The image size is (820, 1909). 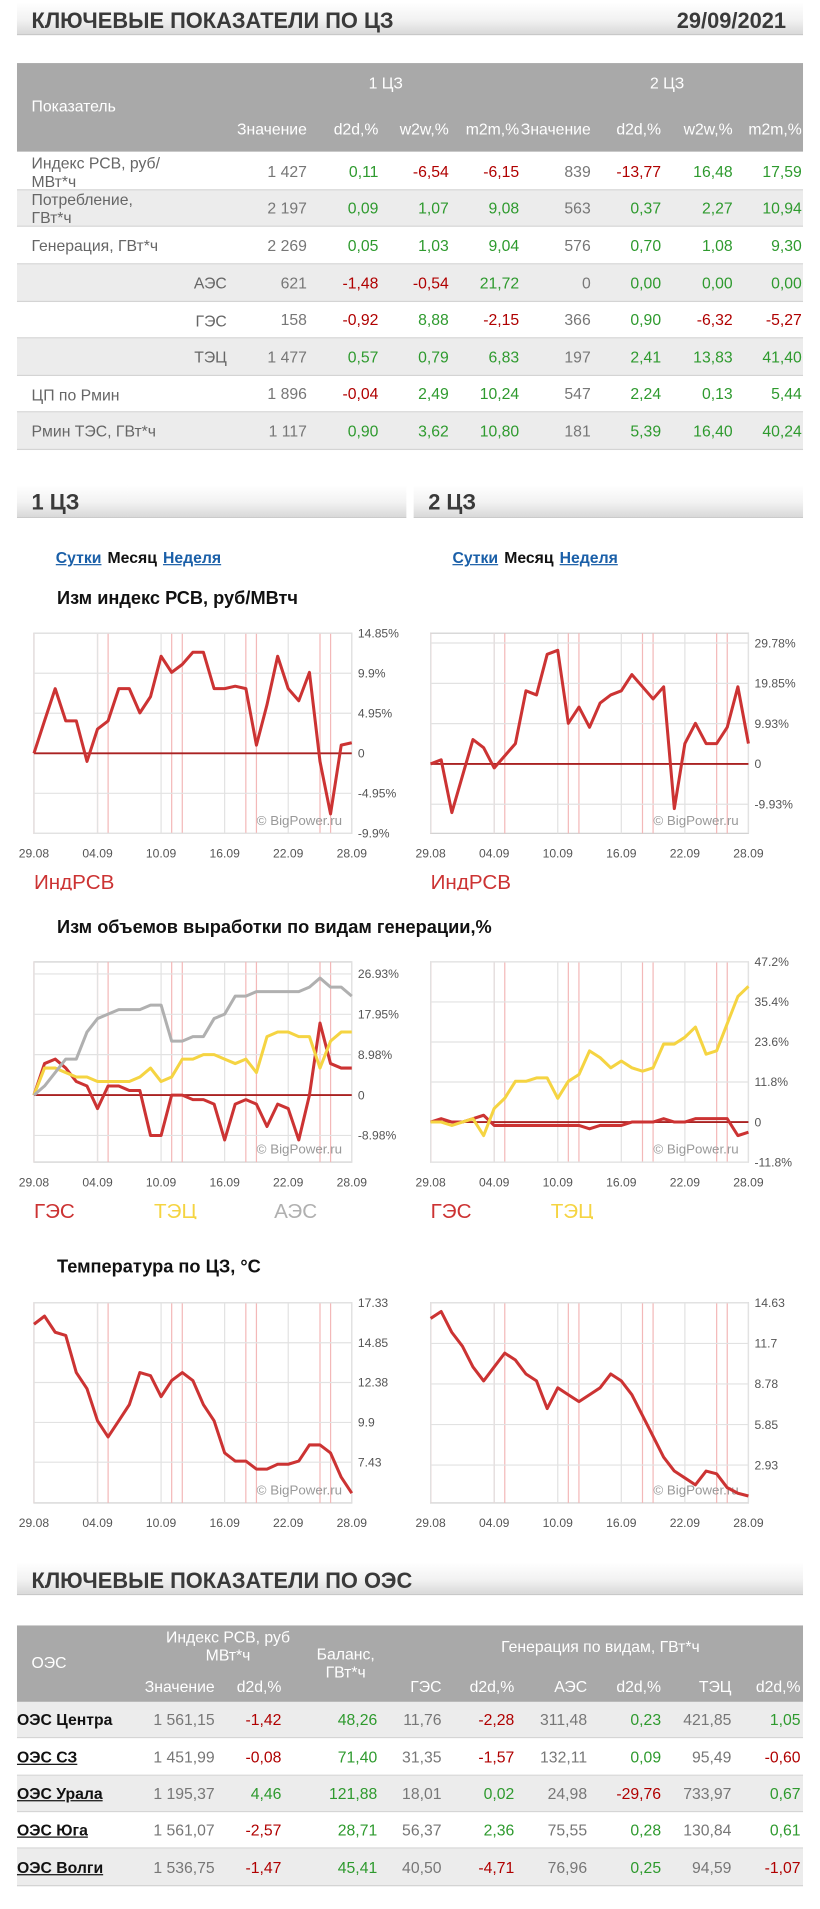 I want to click on row-label: АЭС, so click(x=210, y=283).